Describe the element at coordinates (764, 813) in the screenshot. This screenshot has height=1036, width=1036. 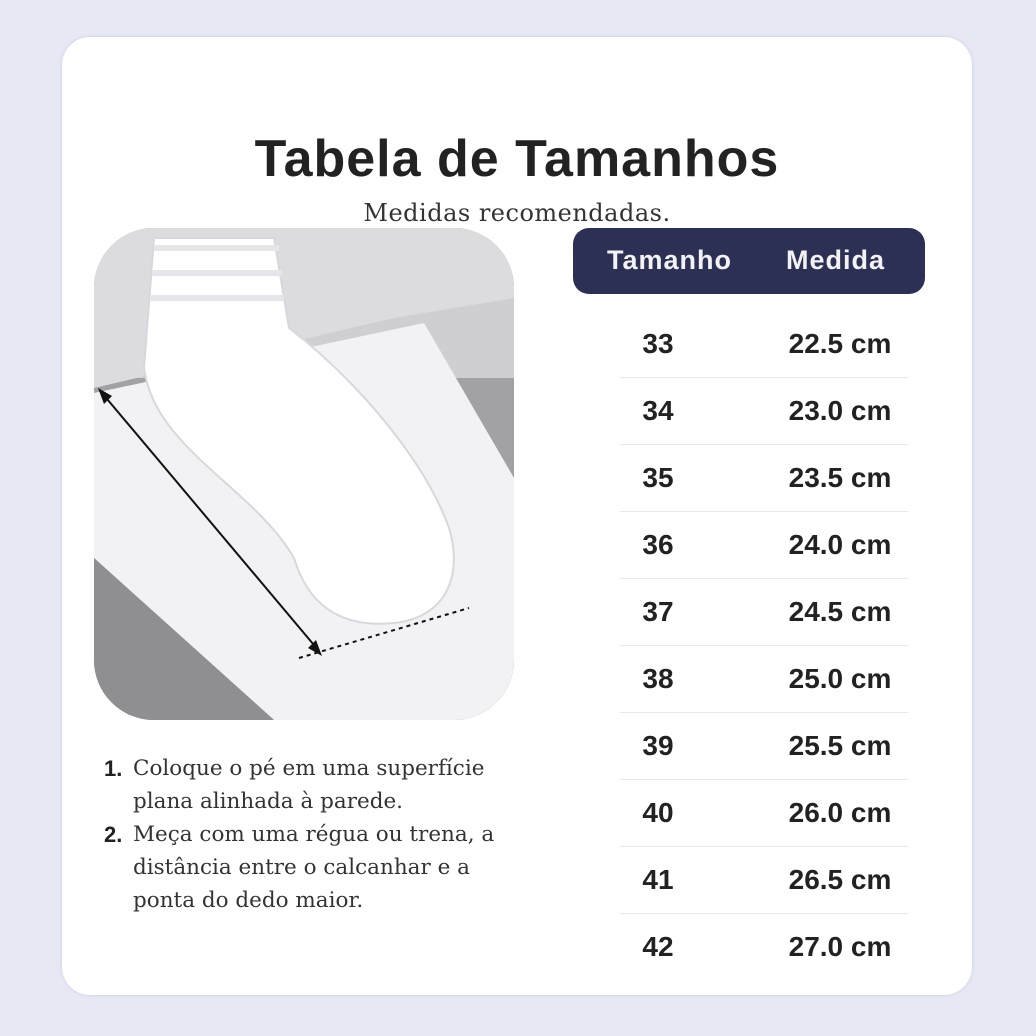
I see `table-row: 40 26.0 cm` at that location.